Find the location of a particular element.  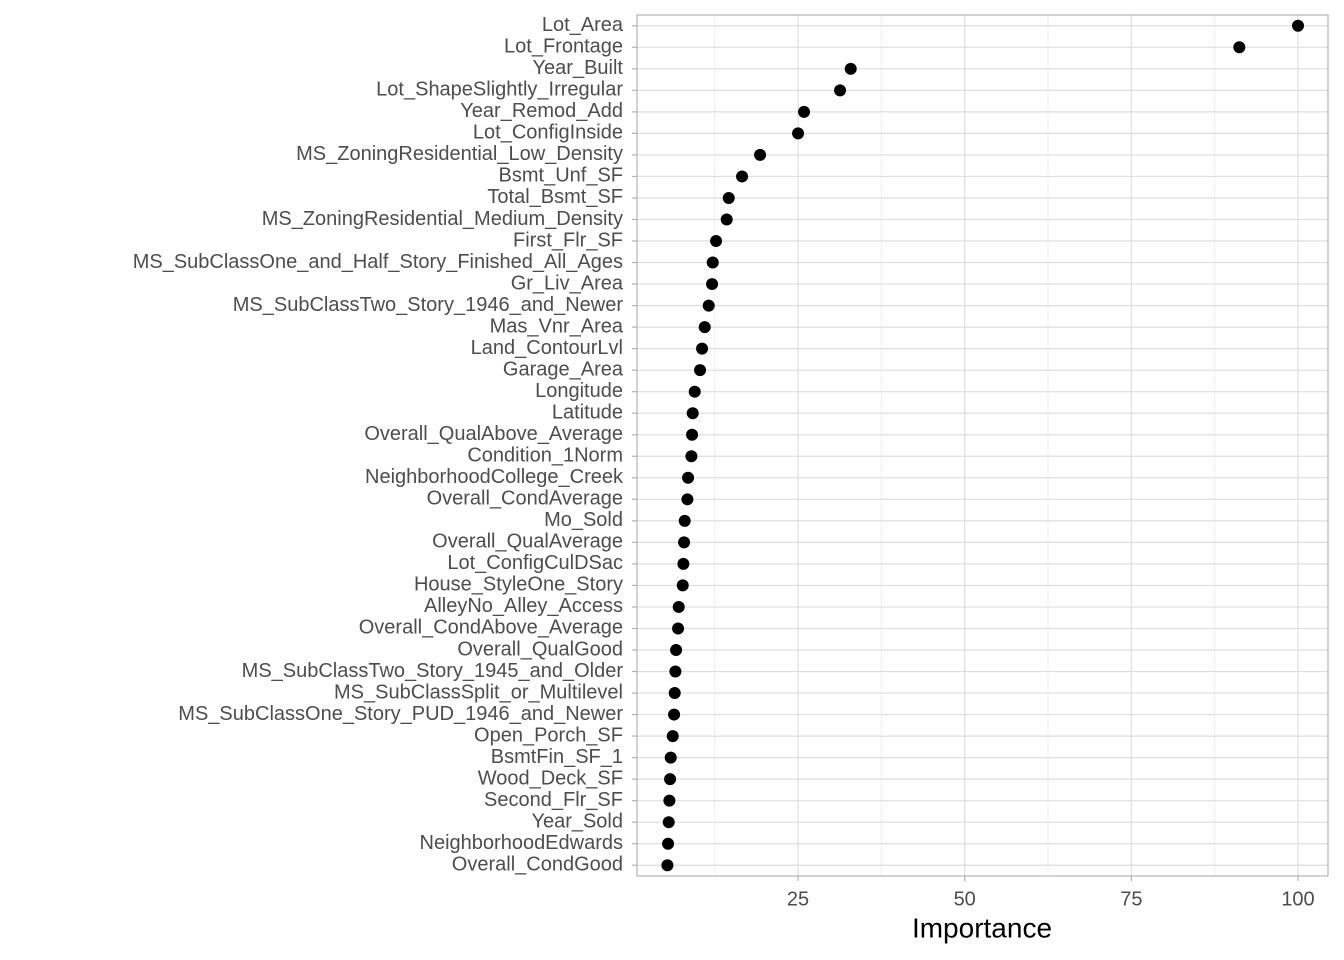

y-tick-label: MS_ZoningResidential_Medium_Density is located at coordinates (442, 219).